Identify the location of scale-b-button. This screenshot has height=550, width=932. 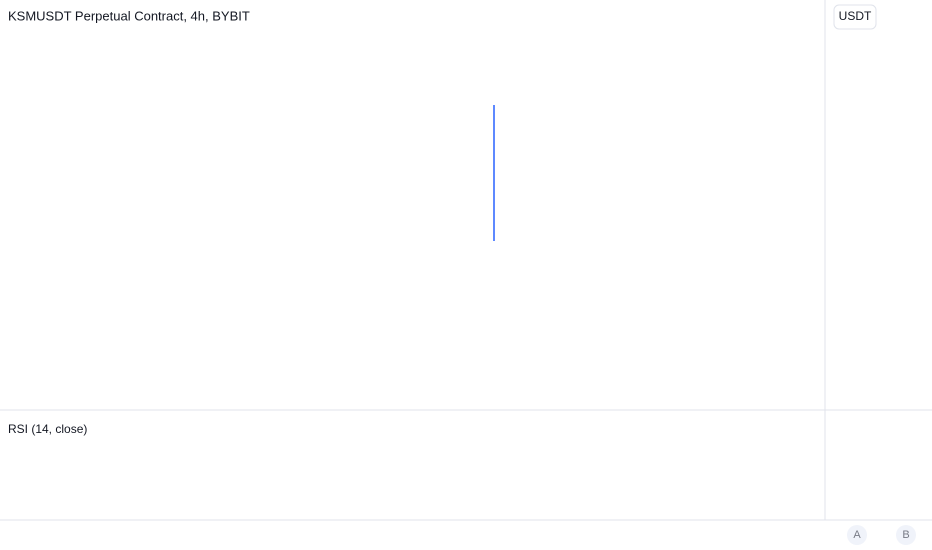
(906, 535).